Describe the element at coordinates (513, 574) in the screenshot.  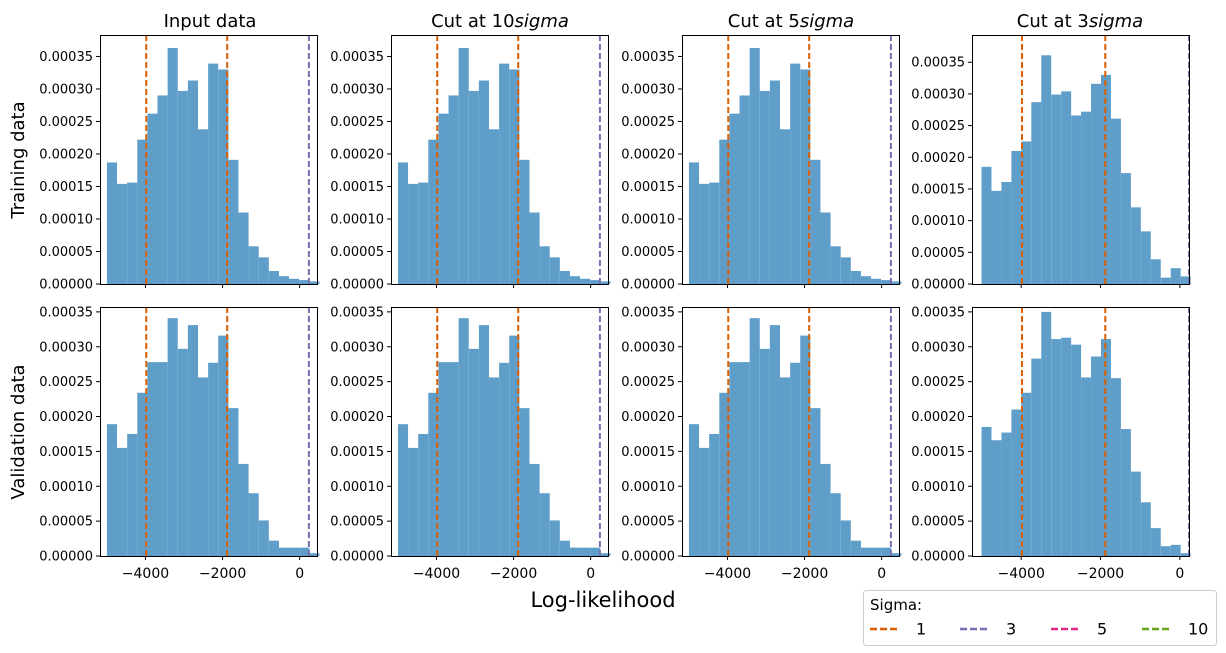
I see `x-tick-label: −2000` at that location.